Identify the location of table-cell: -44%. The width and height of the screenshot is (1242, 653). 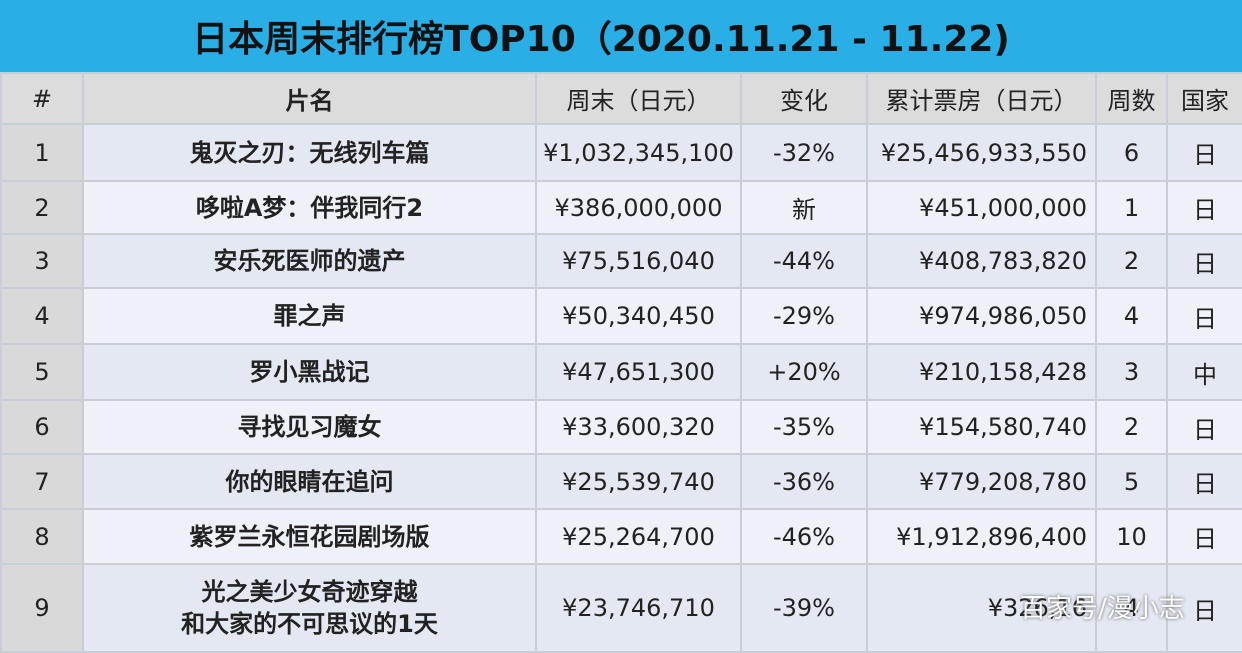
(804, 261).